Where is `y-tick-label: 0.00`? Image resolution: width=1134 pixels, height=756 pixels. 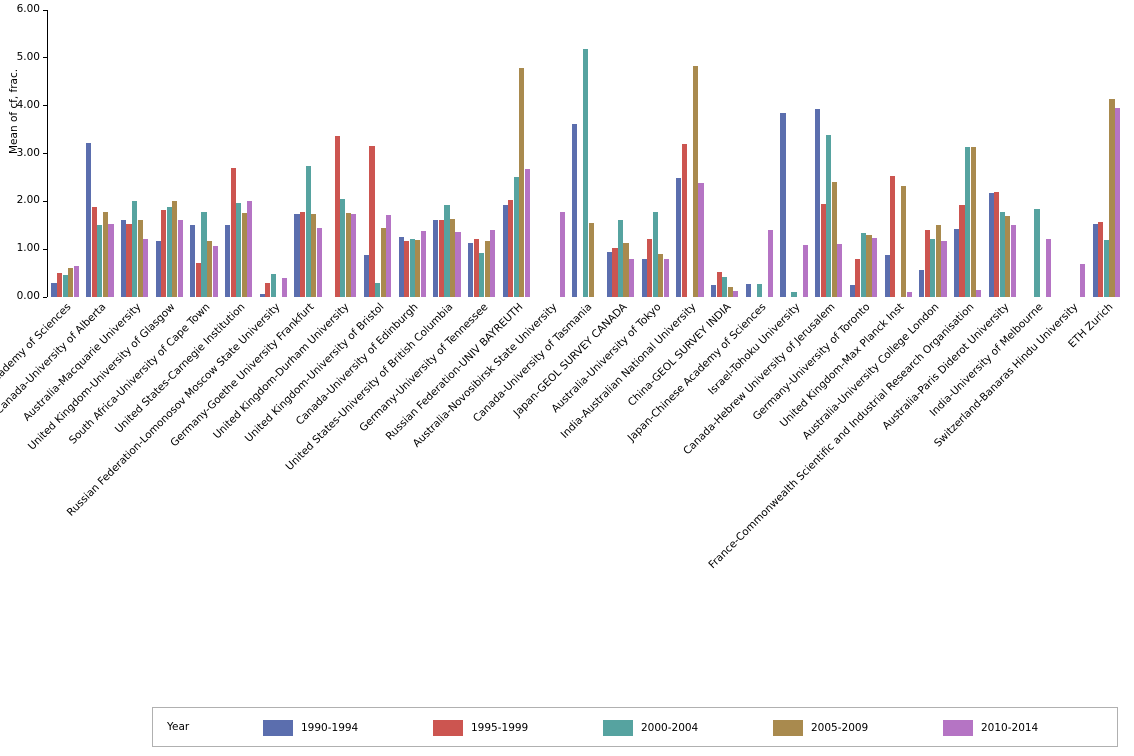 y-tick-label: 0.00 is located at coordinates (28, 296).